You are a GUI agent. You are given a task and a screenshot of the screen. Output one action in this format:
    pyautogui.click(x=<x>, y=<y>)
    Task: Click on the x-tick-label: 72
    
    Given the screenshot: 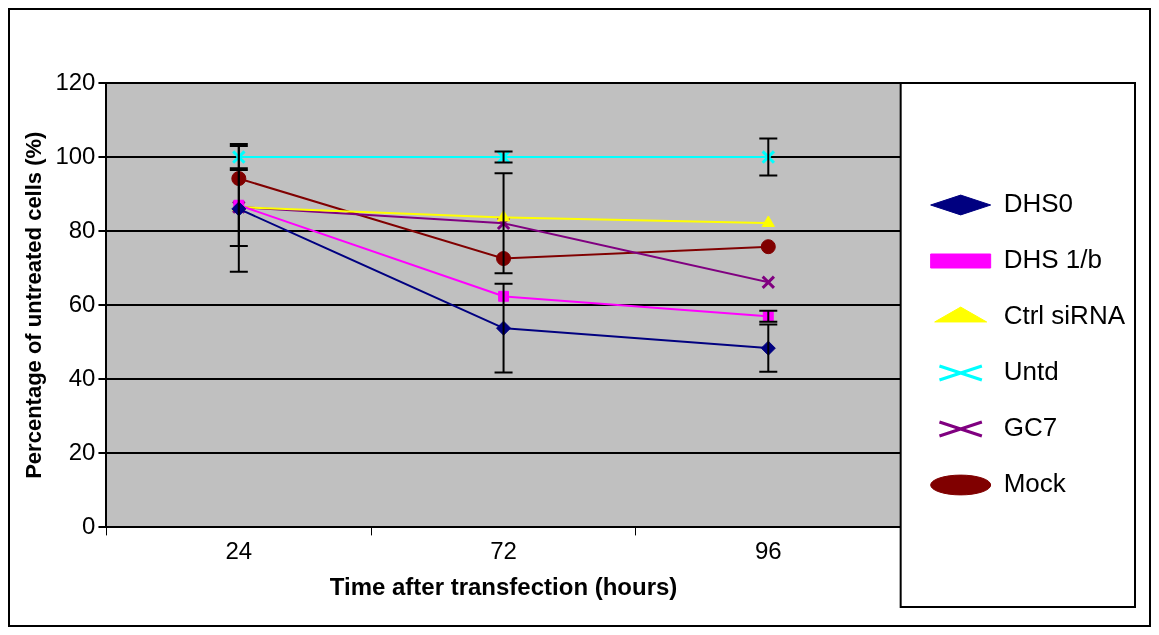 What is the action you would take?
    pyautogui.click(x=503, y=551)
    